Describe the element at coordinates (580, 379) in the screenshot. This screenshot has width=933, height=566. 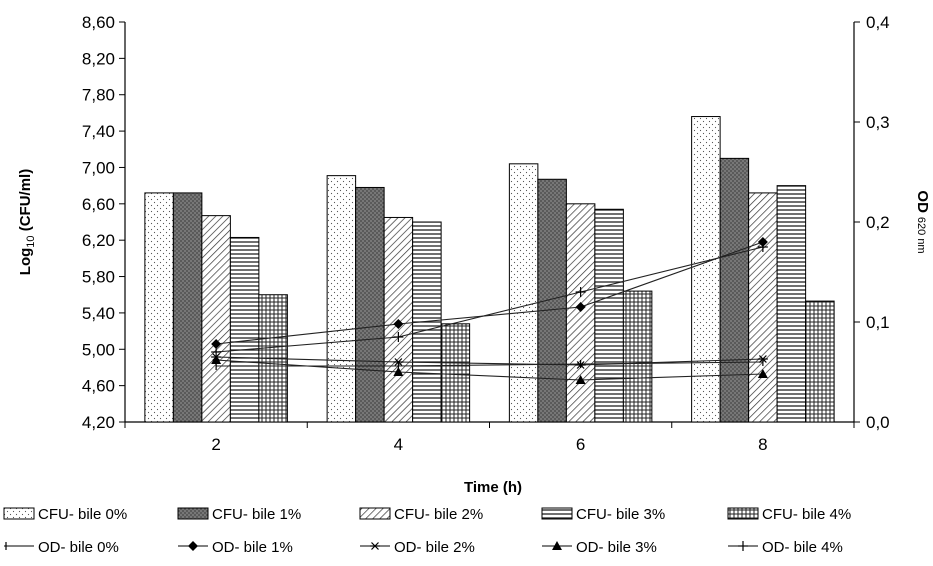
I see `point-od-bile-3-t6` at that location.